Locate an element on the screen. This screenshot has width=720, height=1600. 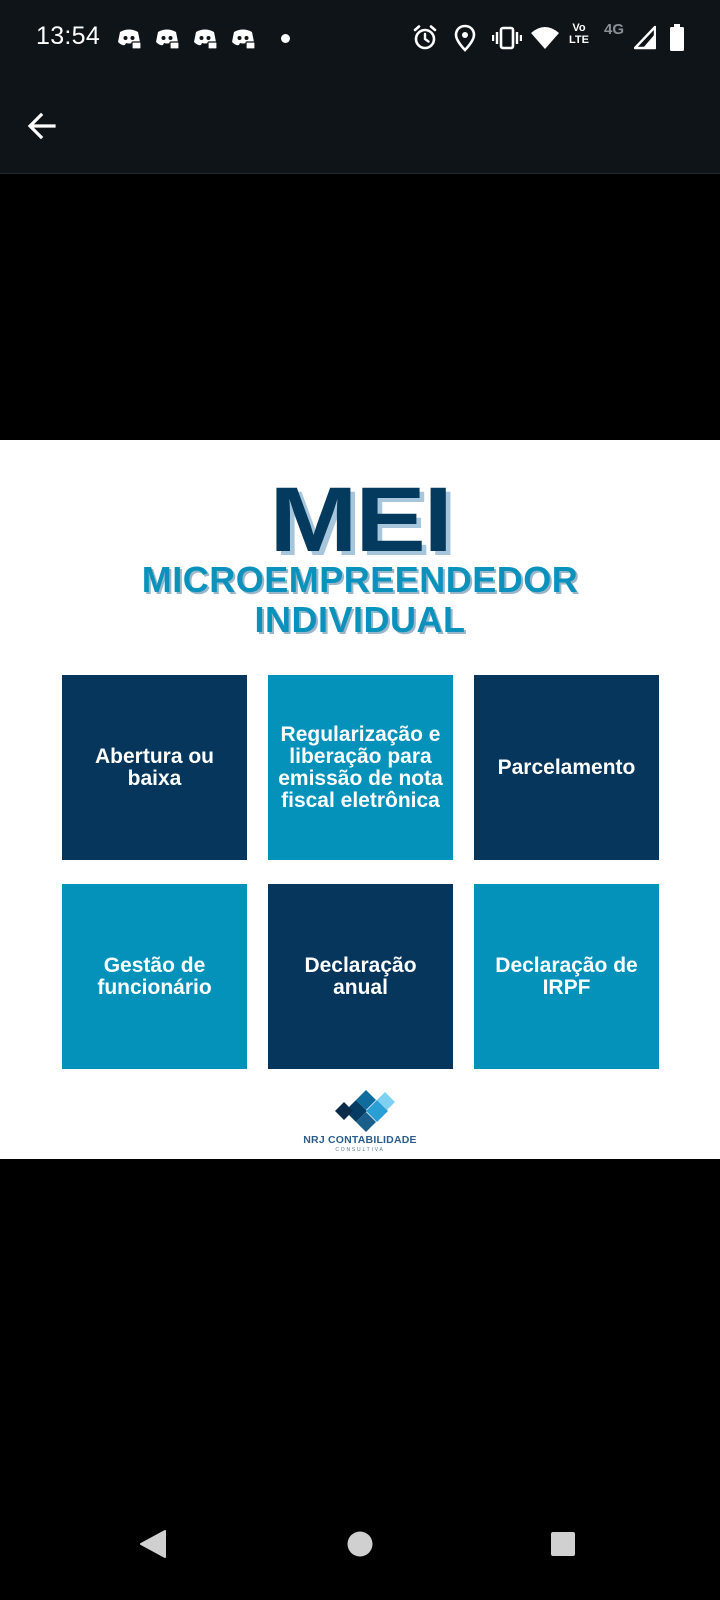
vibrate-icon is located at coordinates (507, 38).